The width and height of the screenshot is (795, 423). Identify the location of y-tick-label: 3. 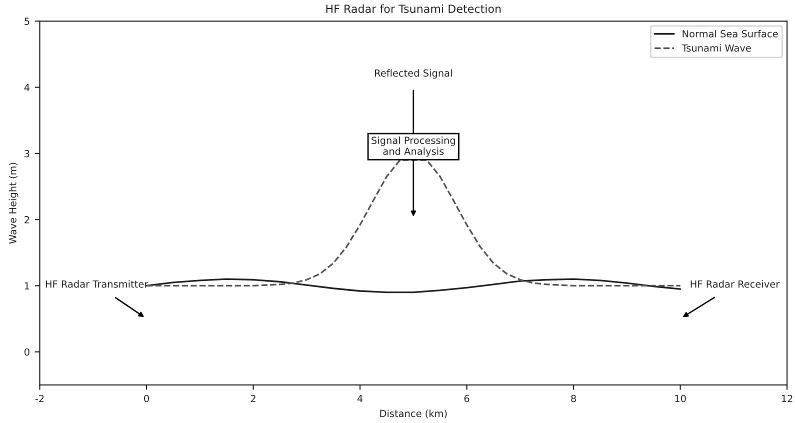
(27, 154).